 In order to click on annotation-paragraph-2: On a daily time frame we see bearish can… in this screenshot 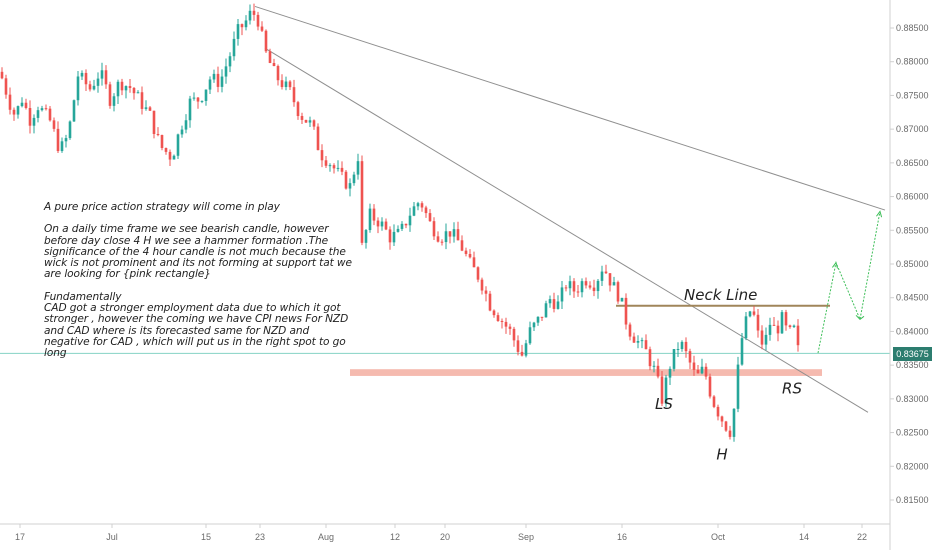, I will do `click(198, 252)`.